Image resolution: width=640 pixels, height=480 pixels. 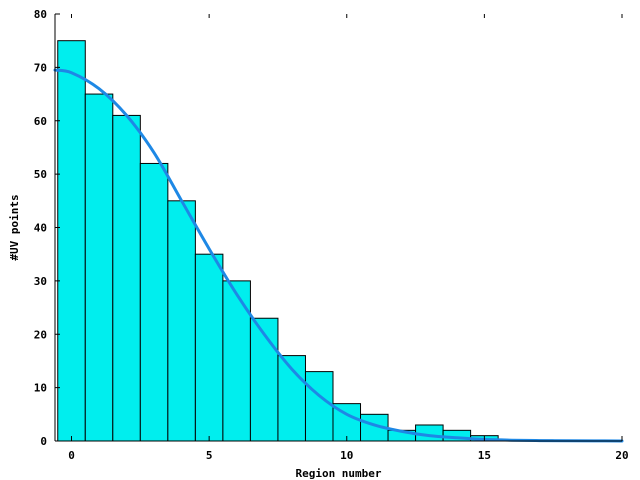 What do you see at coordinates (621, 455) in the screenshot?
I see `x-tick-label-20: 20` at bounding box center [621, 455].